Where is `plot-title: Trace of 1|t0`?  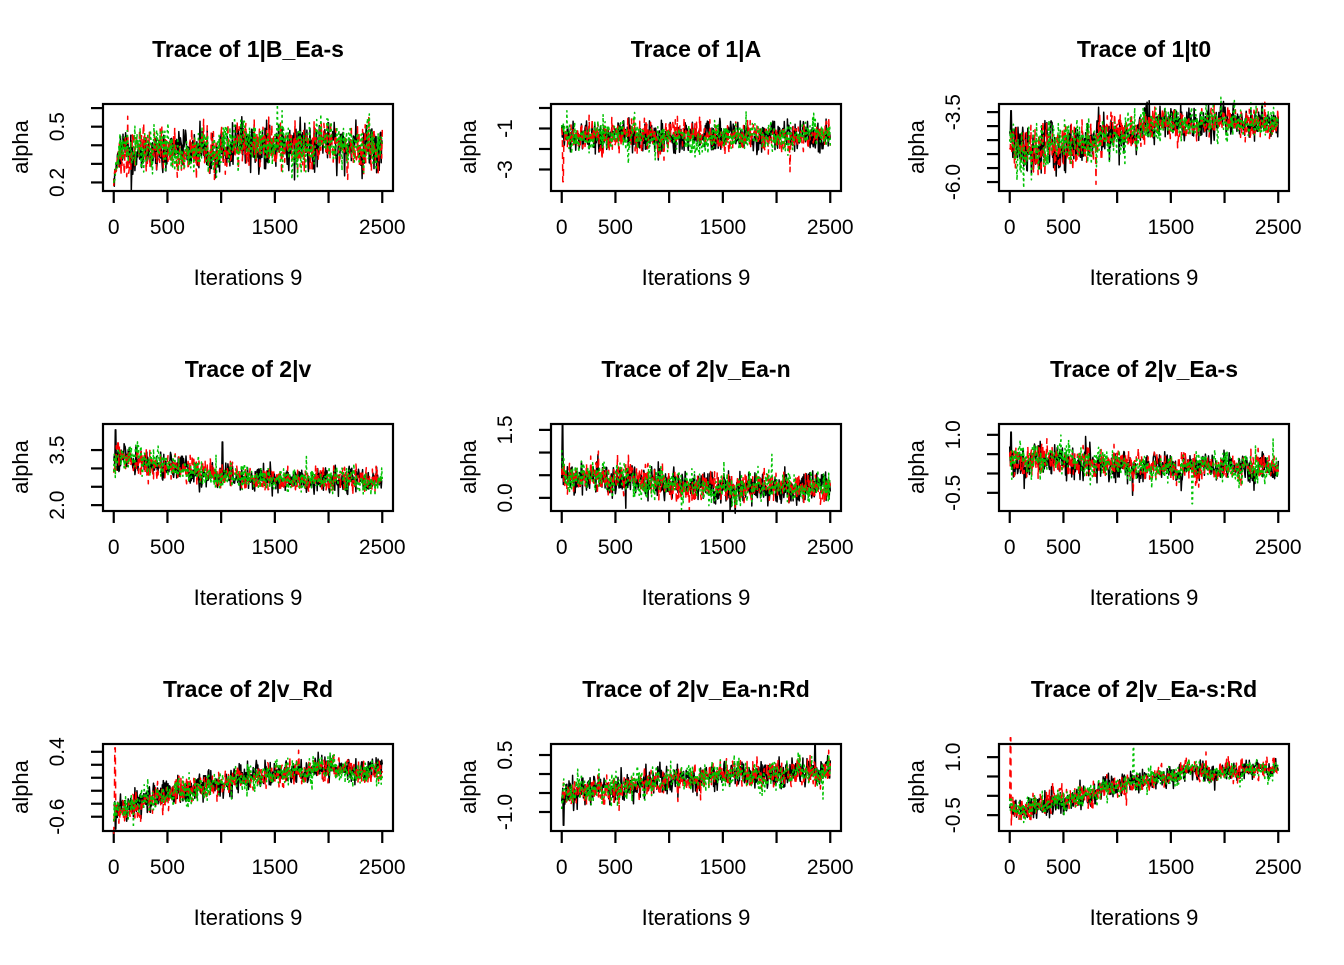
plot-title: Trace of 1|t0 is located at coordinates (1144, 49).